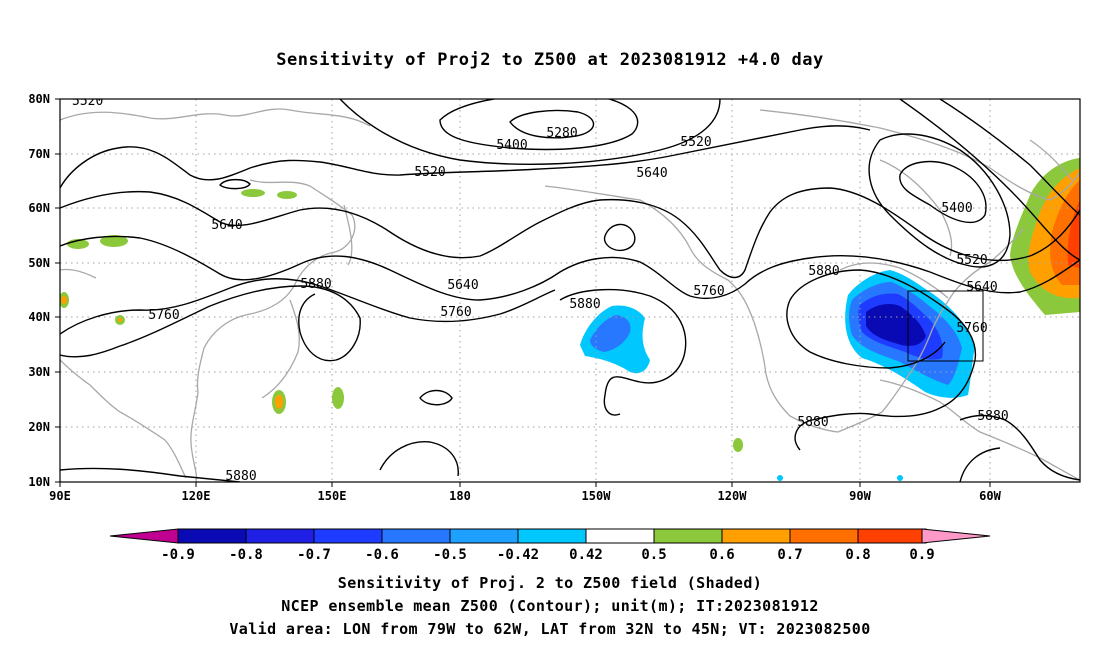 The image size is (1100, 650). What do you see at coordinates (39, 372) in the screenshot?
I see `lat-label: 30N` at bounding box center [39, 372].